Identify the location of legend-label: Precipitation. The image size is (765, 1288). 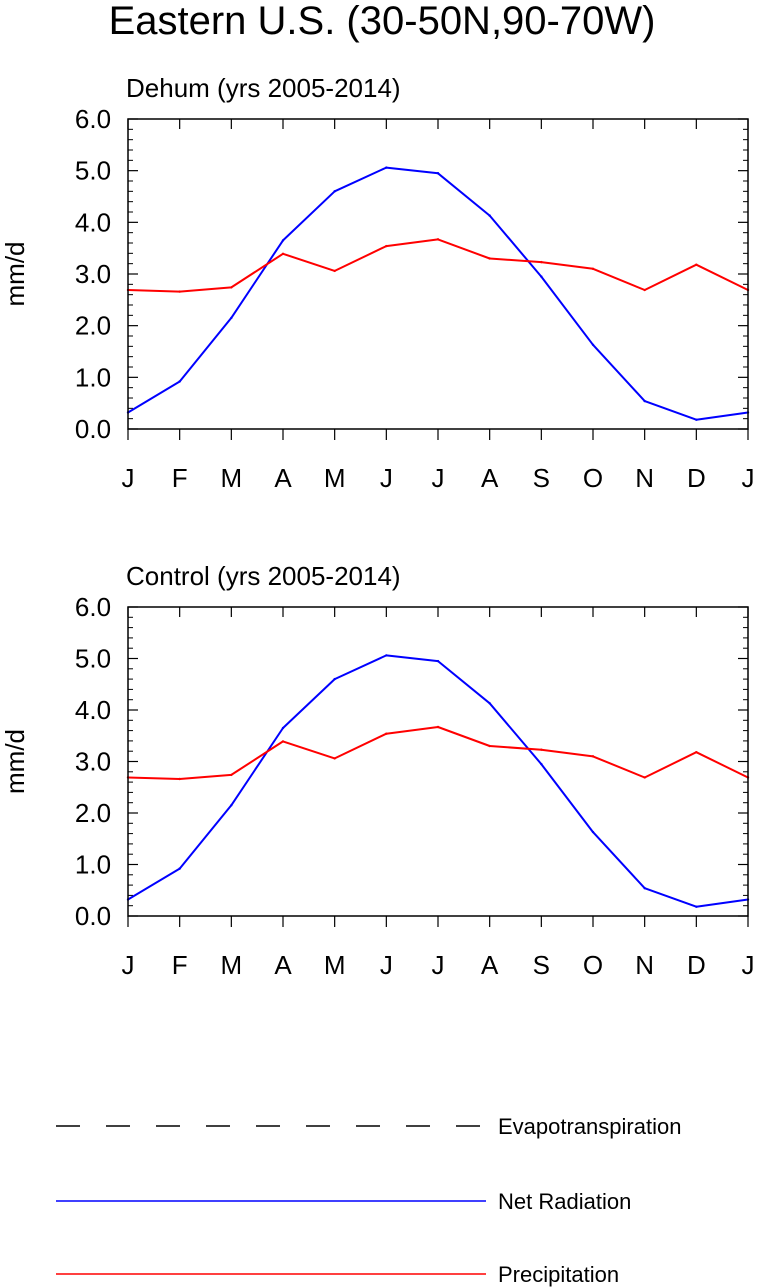
(558, 1274).